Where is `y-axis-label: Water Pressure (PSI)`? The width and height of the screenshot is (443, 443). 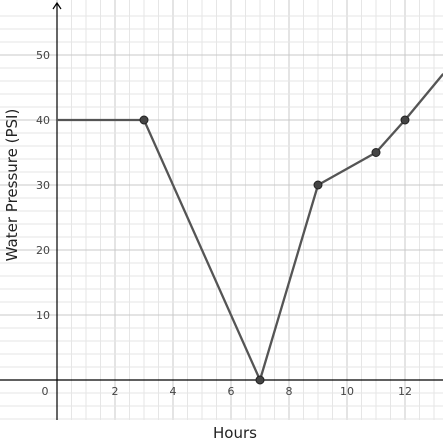 y-axis-label: Water Pressure (PSI) is located at coordinates (12, 185).